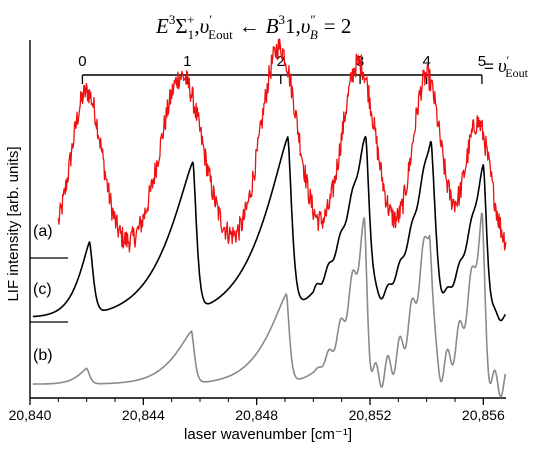  What do you see at coordinates (42, 289) in the screenshot?
I see `series-label-c: (c)` at bounding box center [42, 289].